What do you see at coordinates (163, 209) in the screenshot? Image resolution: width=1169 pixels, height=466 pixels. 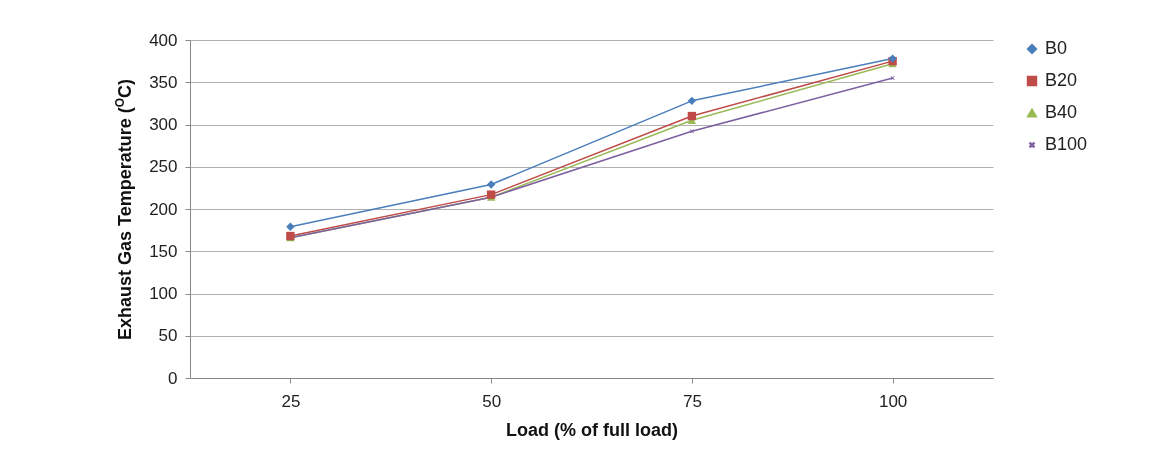 I see `y-tick-label: 200` at bounding box center [163, 209].